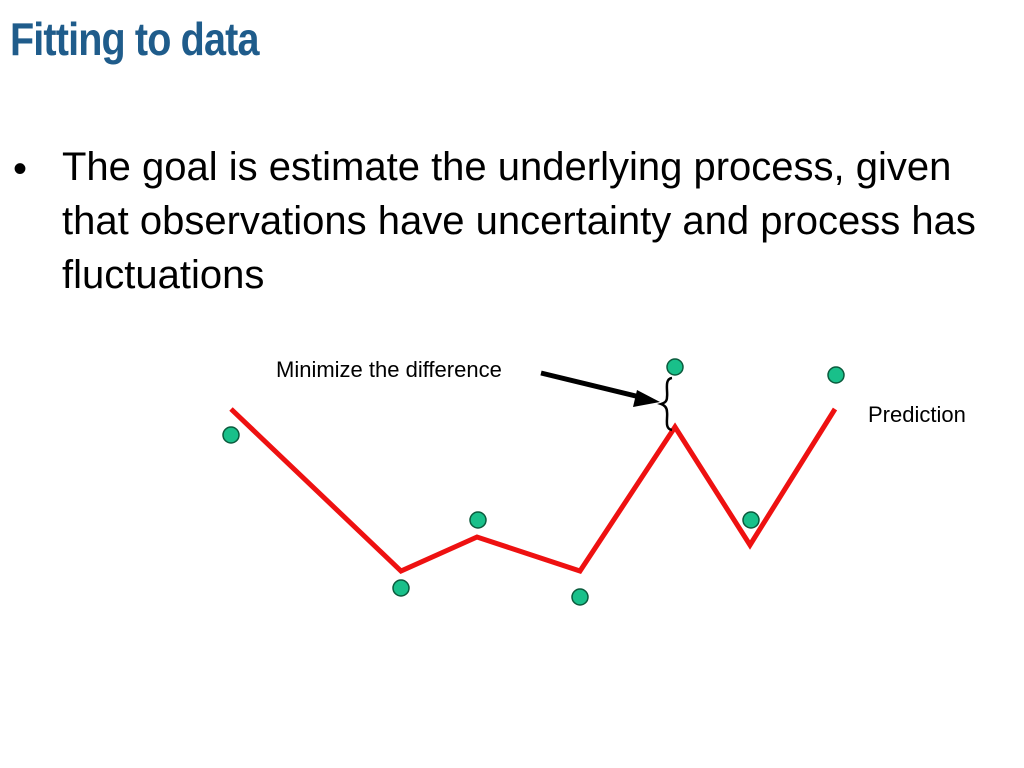  What do you see at coordinates (389, 369) in the screenshot?
I see `annotation-label: Minimize the difference` at bounding box center [389, 369].